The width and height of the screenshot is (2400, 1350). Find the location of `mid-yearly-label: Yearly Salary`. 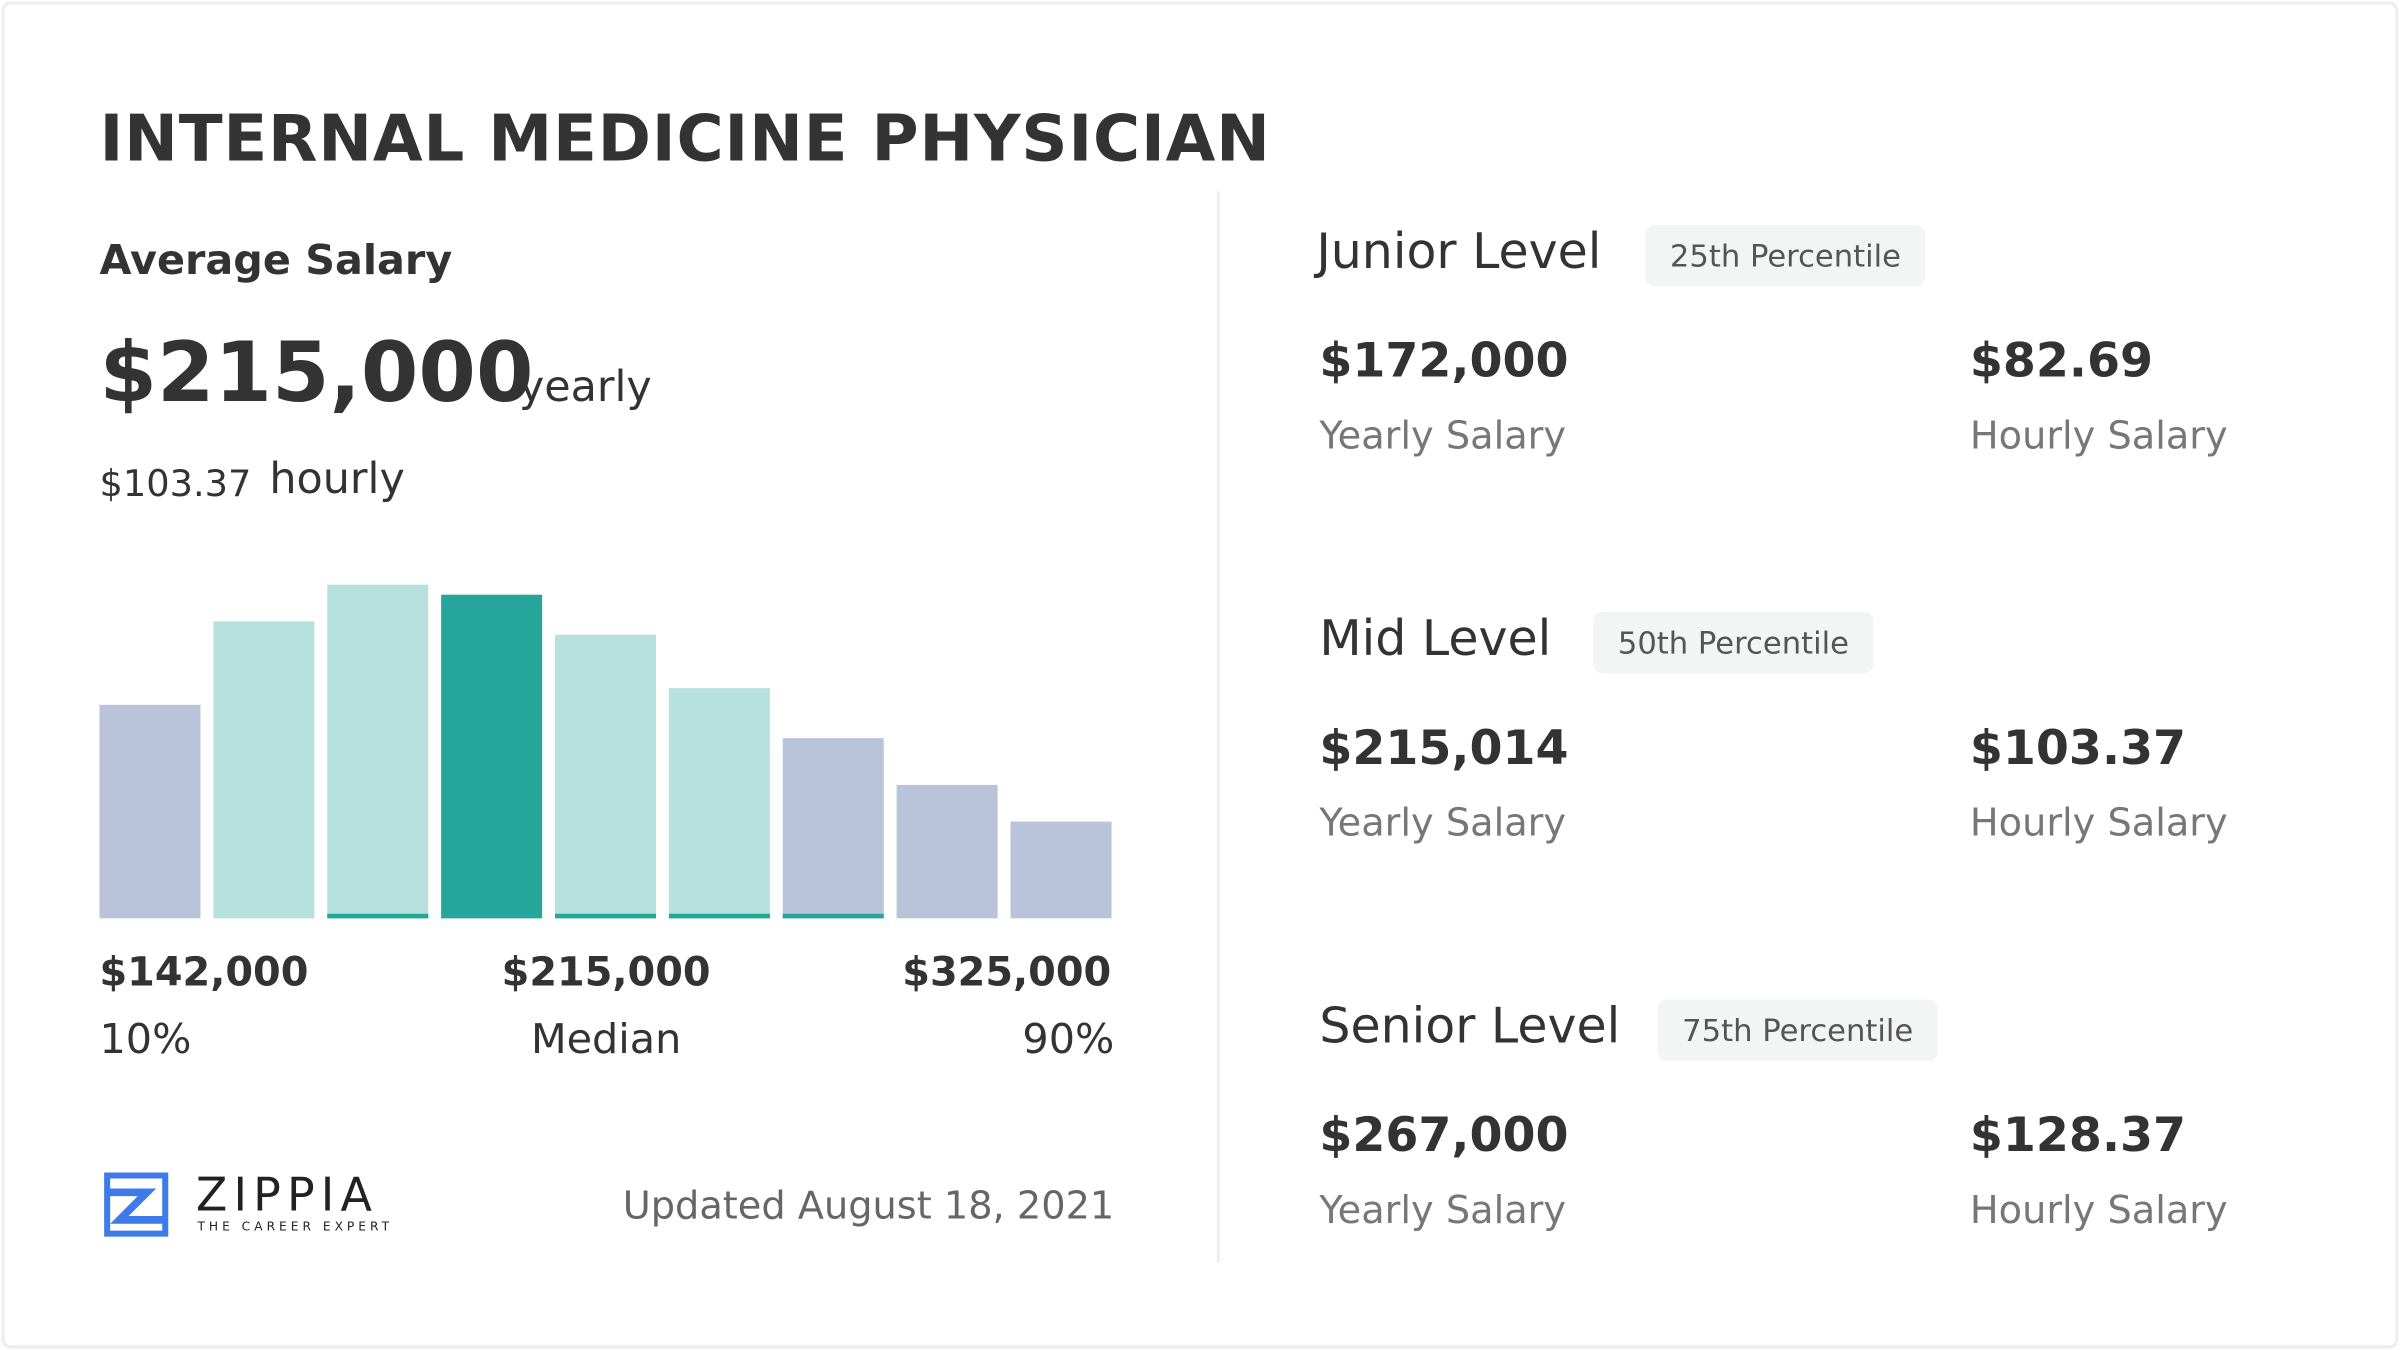

mid-yearly-label: Yearly Salary is located at coordinates (1443, 822).